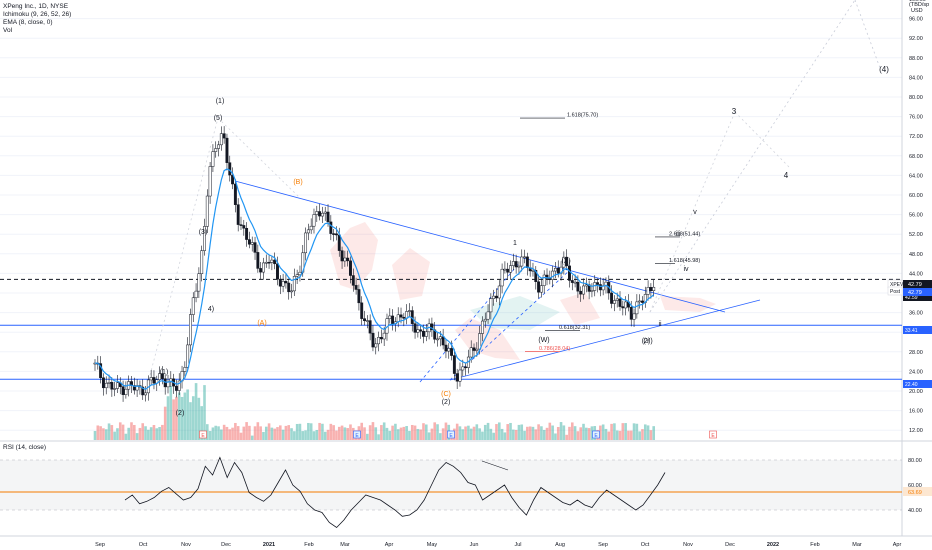  What do you see at coordinates (554, 349) in the screenshot?
I see `fib-label: 0.786(28.04)` at bounding box center [554, 349].